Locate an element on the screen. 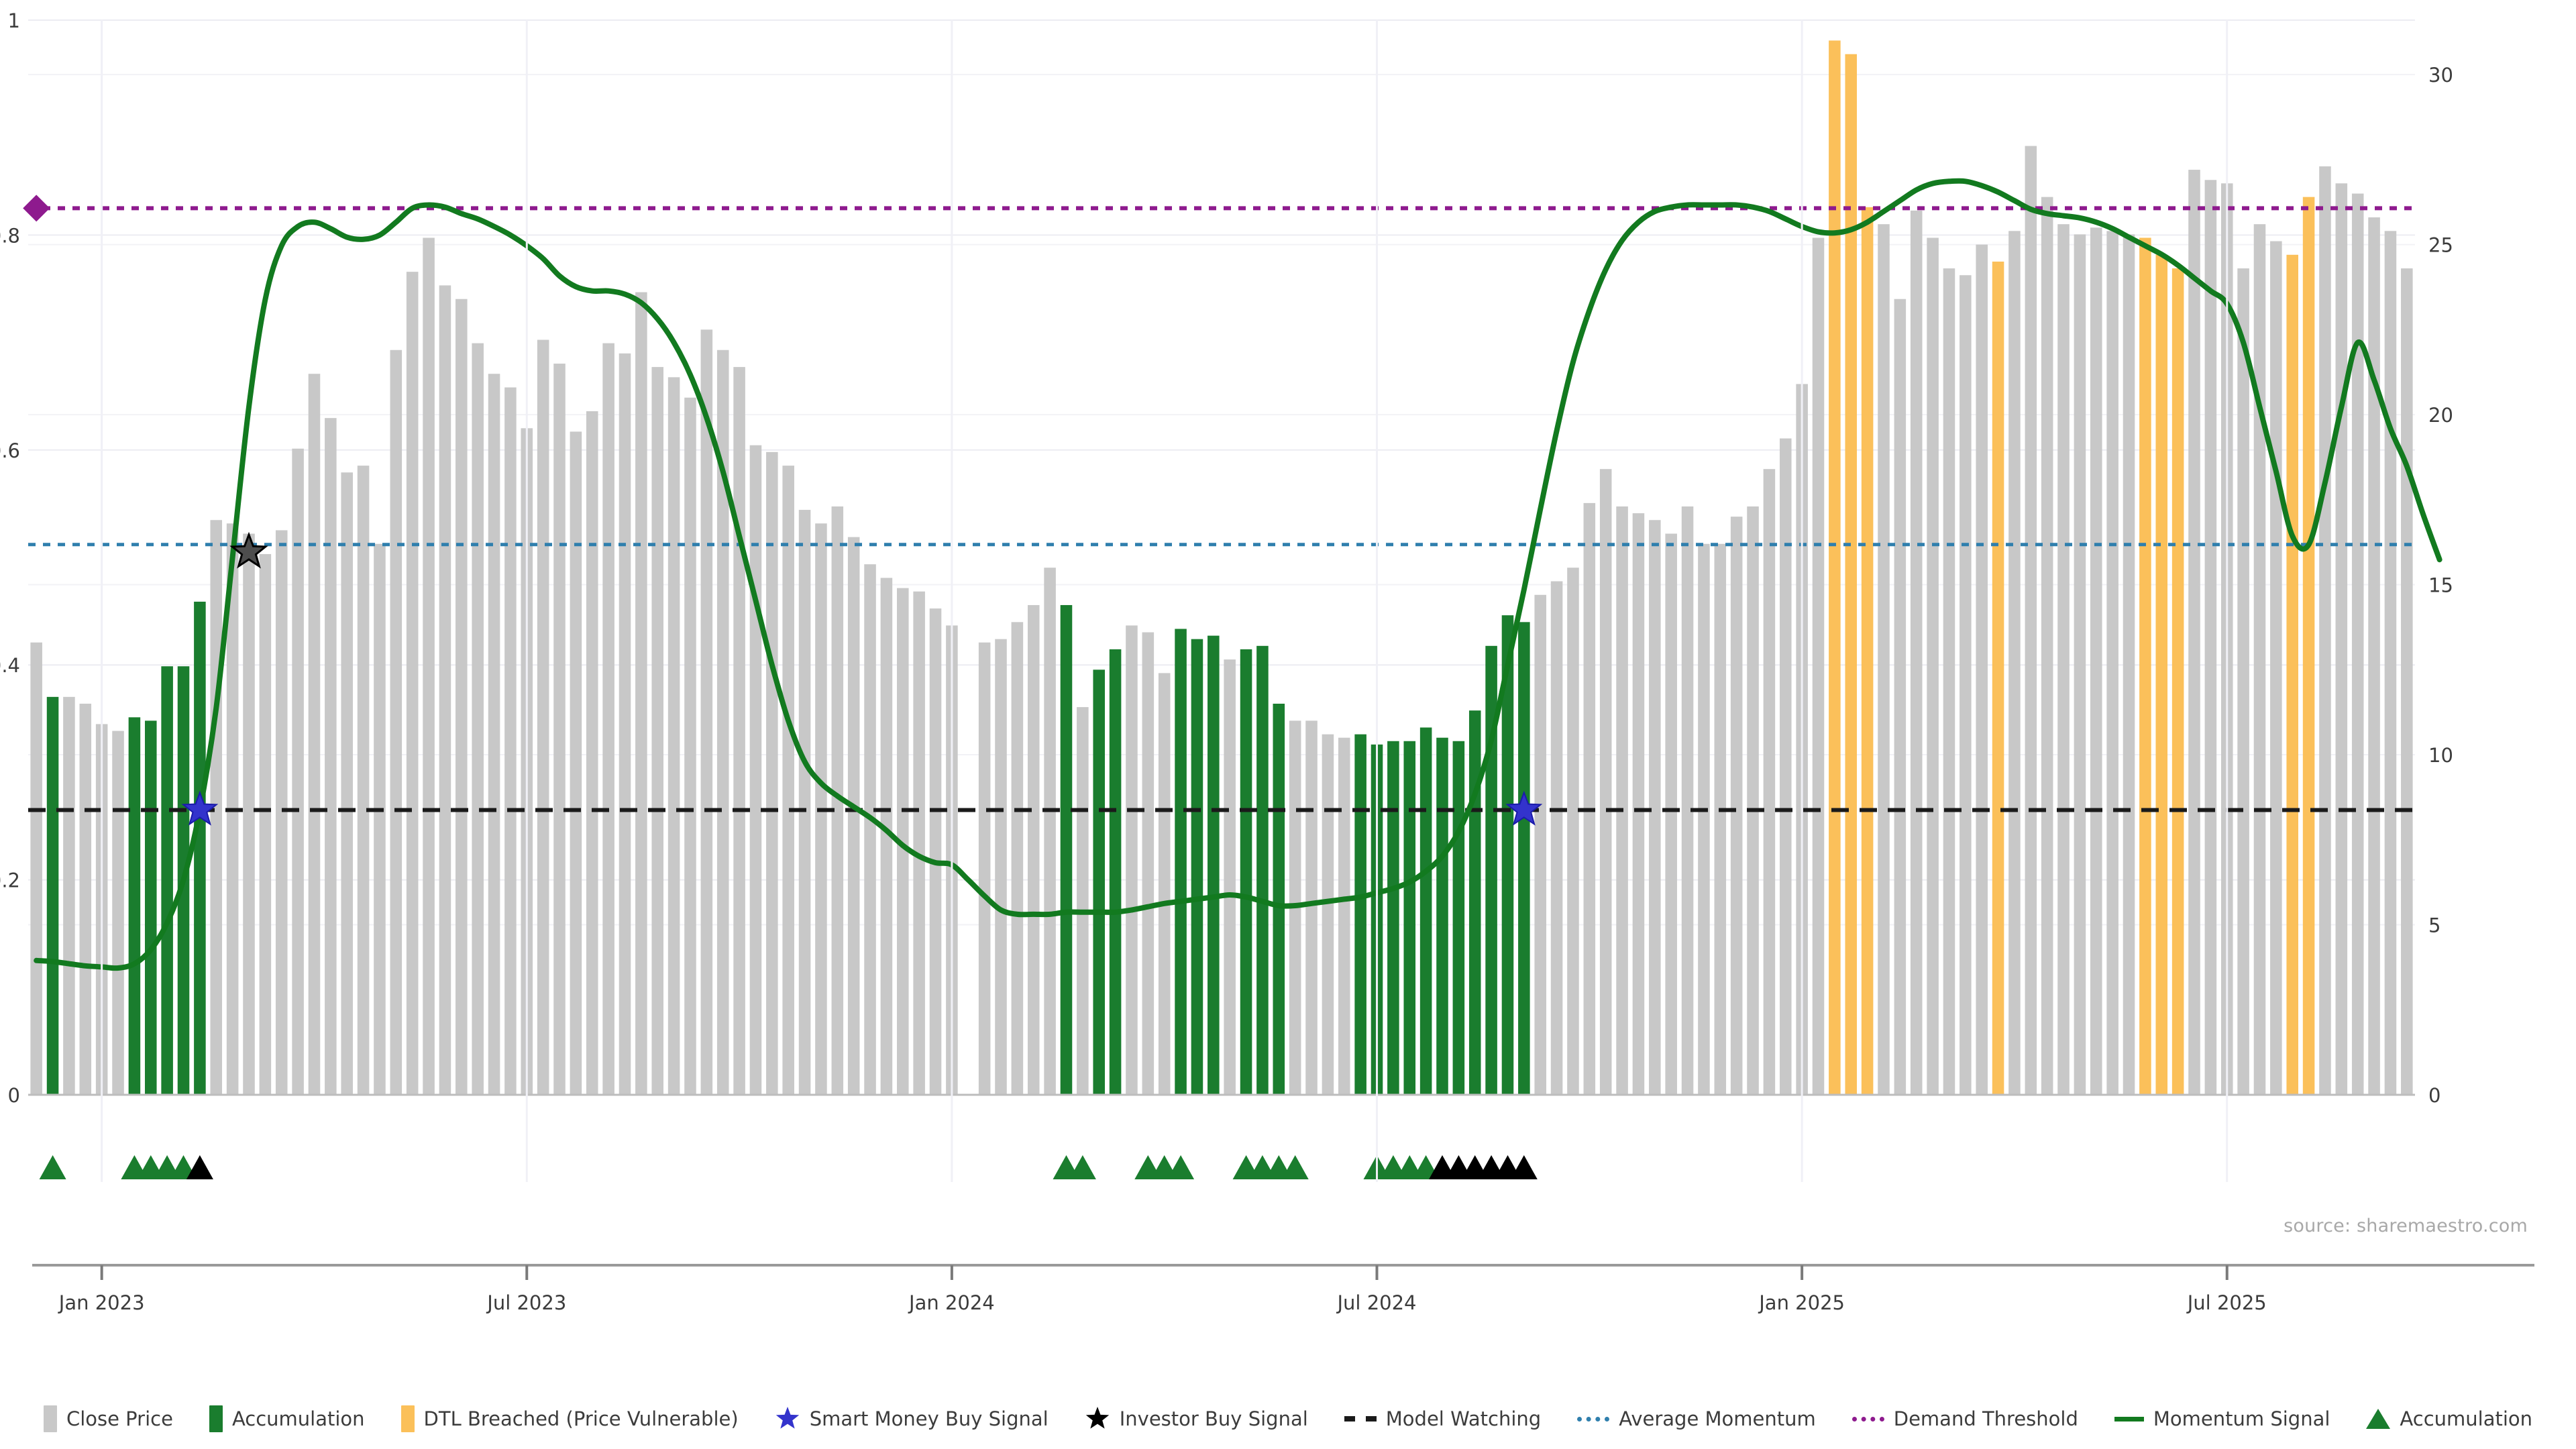  legend-item: DTL Breached (Price Vulnerable) is located at coordinates (569, 1418).